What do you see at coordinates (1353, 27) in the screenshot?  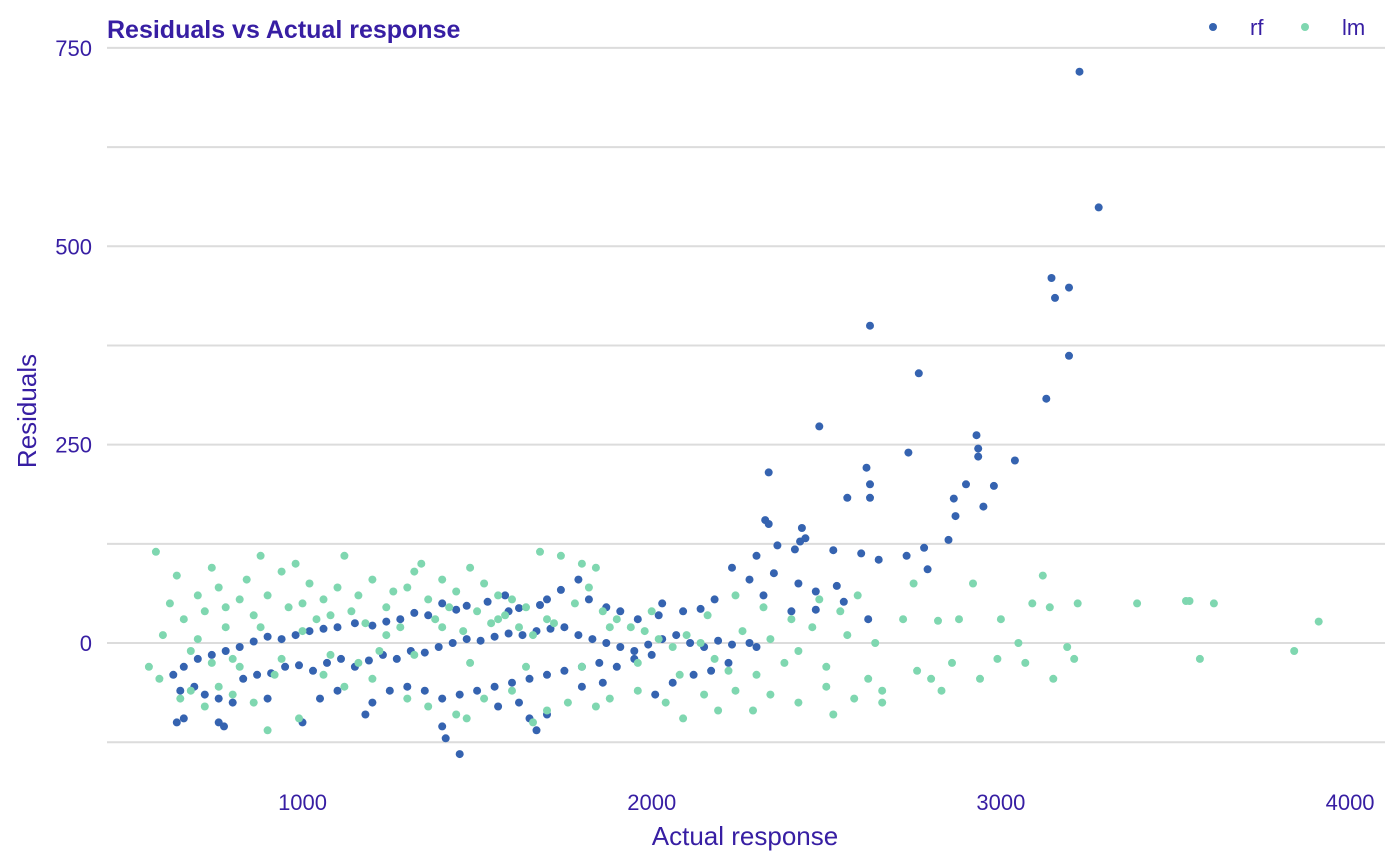 I see `legend-label-lm: lm` at bounding box center [1353, 27].